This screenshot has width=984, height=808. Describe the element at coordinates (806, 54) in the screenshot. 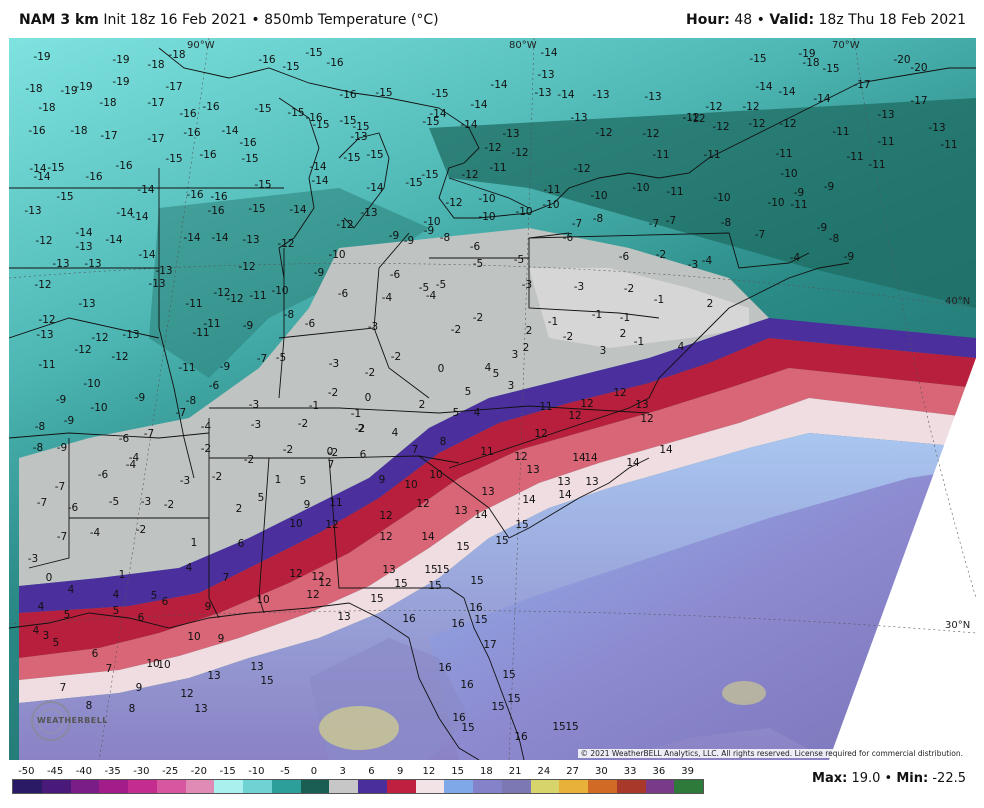

I see `temperature-value: -19` at that location.